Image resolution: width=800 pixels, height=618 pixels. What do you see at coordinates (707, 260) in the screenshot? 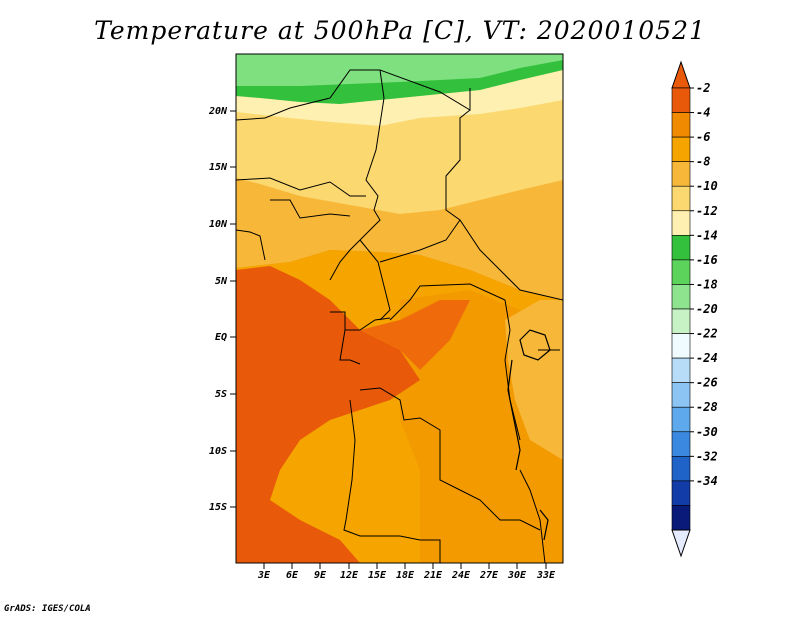
I see `legend-label: -16` at bounding box center [707, 260].